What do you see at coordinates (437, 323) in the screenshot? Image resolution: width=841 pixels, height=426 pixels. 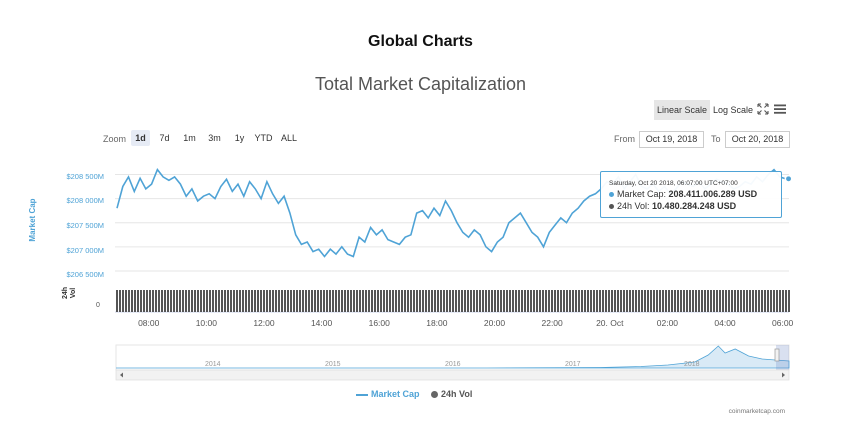 I see `x-tick-label: 18:00` at bounding box center [437, 323].